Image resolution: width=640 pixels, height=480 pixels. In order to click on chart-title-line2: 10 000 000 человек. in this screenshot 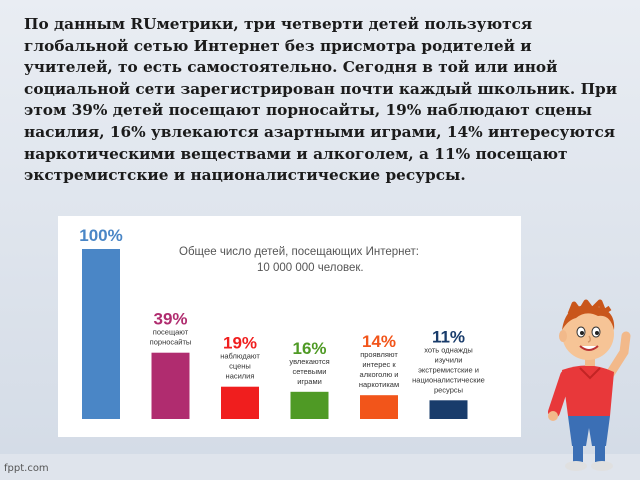, I will do `click(310, 268)`.